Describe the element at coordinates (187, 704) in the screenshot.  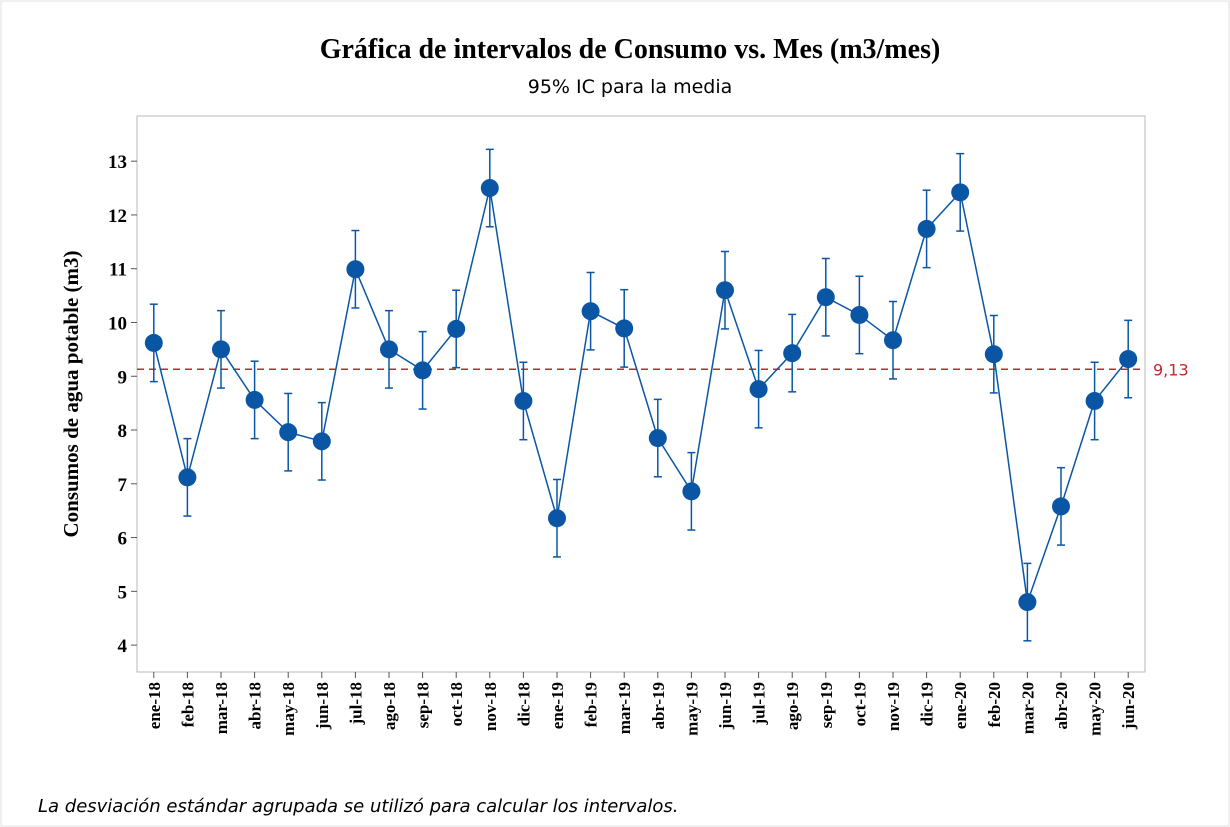
I see `x-tick-label: feb-18` at that location.